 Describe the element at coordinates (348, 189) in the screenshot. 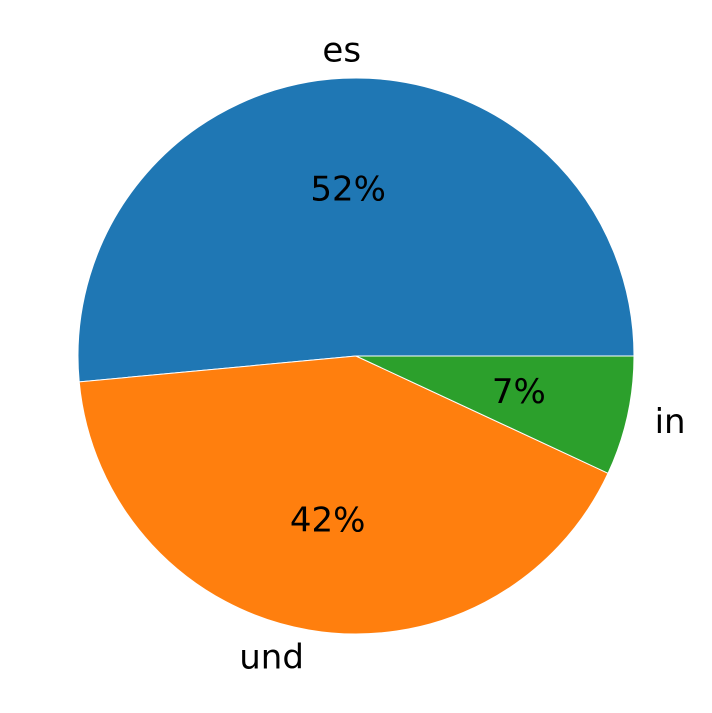

I see `pct-label-es: 52%` at that location.